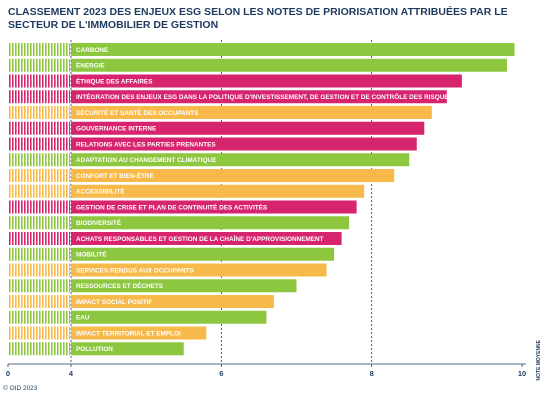  What do you see at coordinates (8, 373) in the screenshot?
I see `x-tick-label: 0` at bounding box center [8, 373].